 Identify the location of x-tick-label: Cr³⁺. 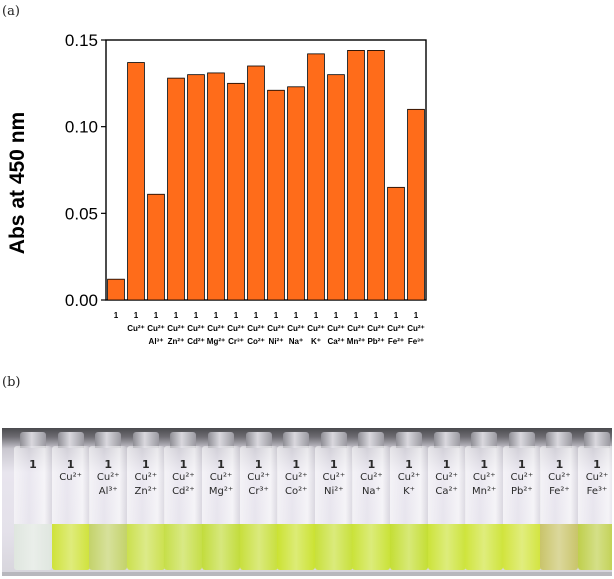
(236, 341).